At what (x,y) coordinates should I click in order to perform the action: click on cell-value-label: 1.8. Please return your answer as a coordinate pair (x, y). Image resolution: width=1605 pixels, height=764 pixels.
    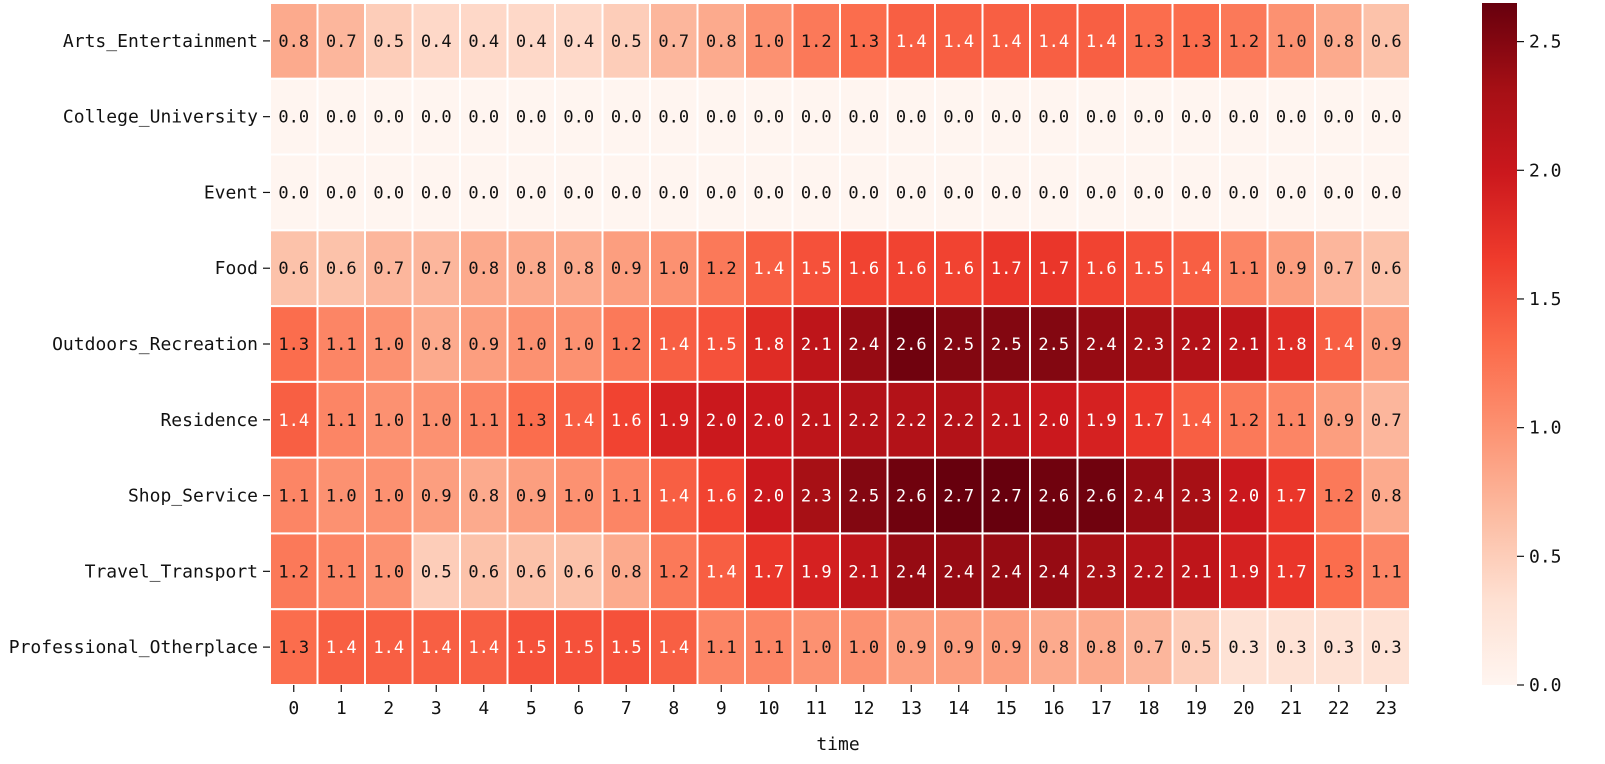
    Looking at the image, I should click on (768, 345).